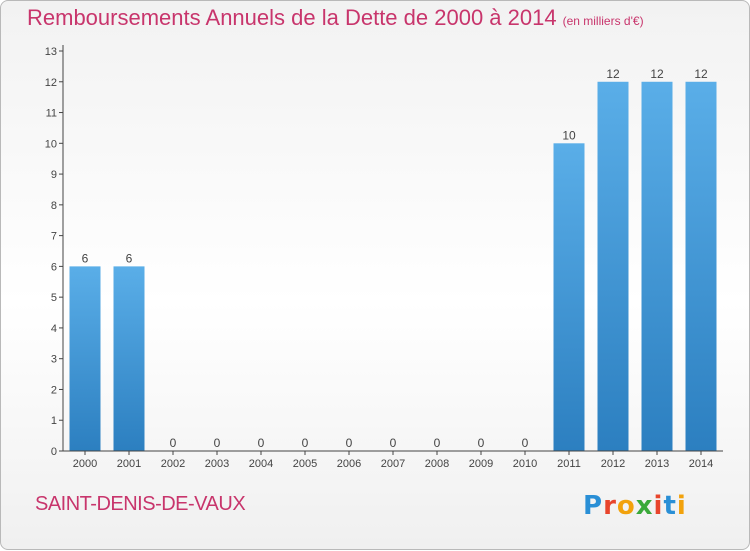 The height and width of the screenshot is (551, 750). I want to click on x-tick-label: 2000, so click(85, 464).